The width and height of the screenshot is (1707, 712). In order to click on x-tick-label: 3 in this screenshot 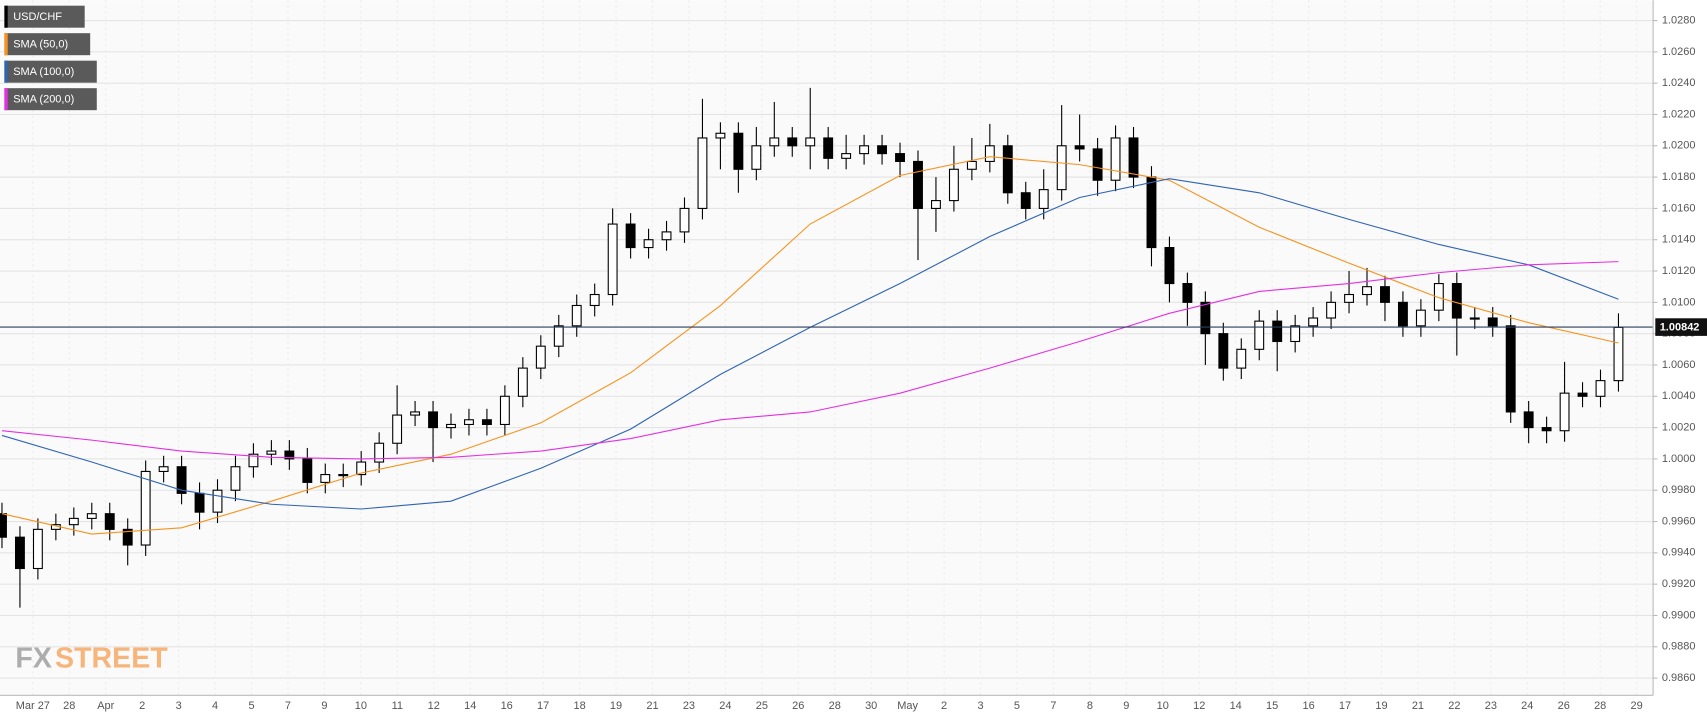, I will do `click(980, 706)`.